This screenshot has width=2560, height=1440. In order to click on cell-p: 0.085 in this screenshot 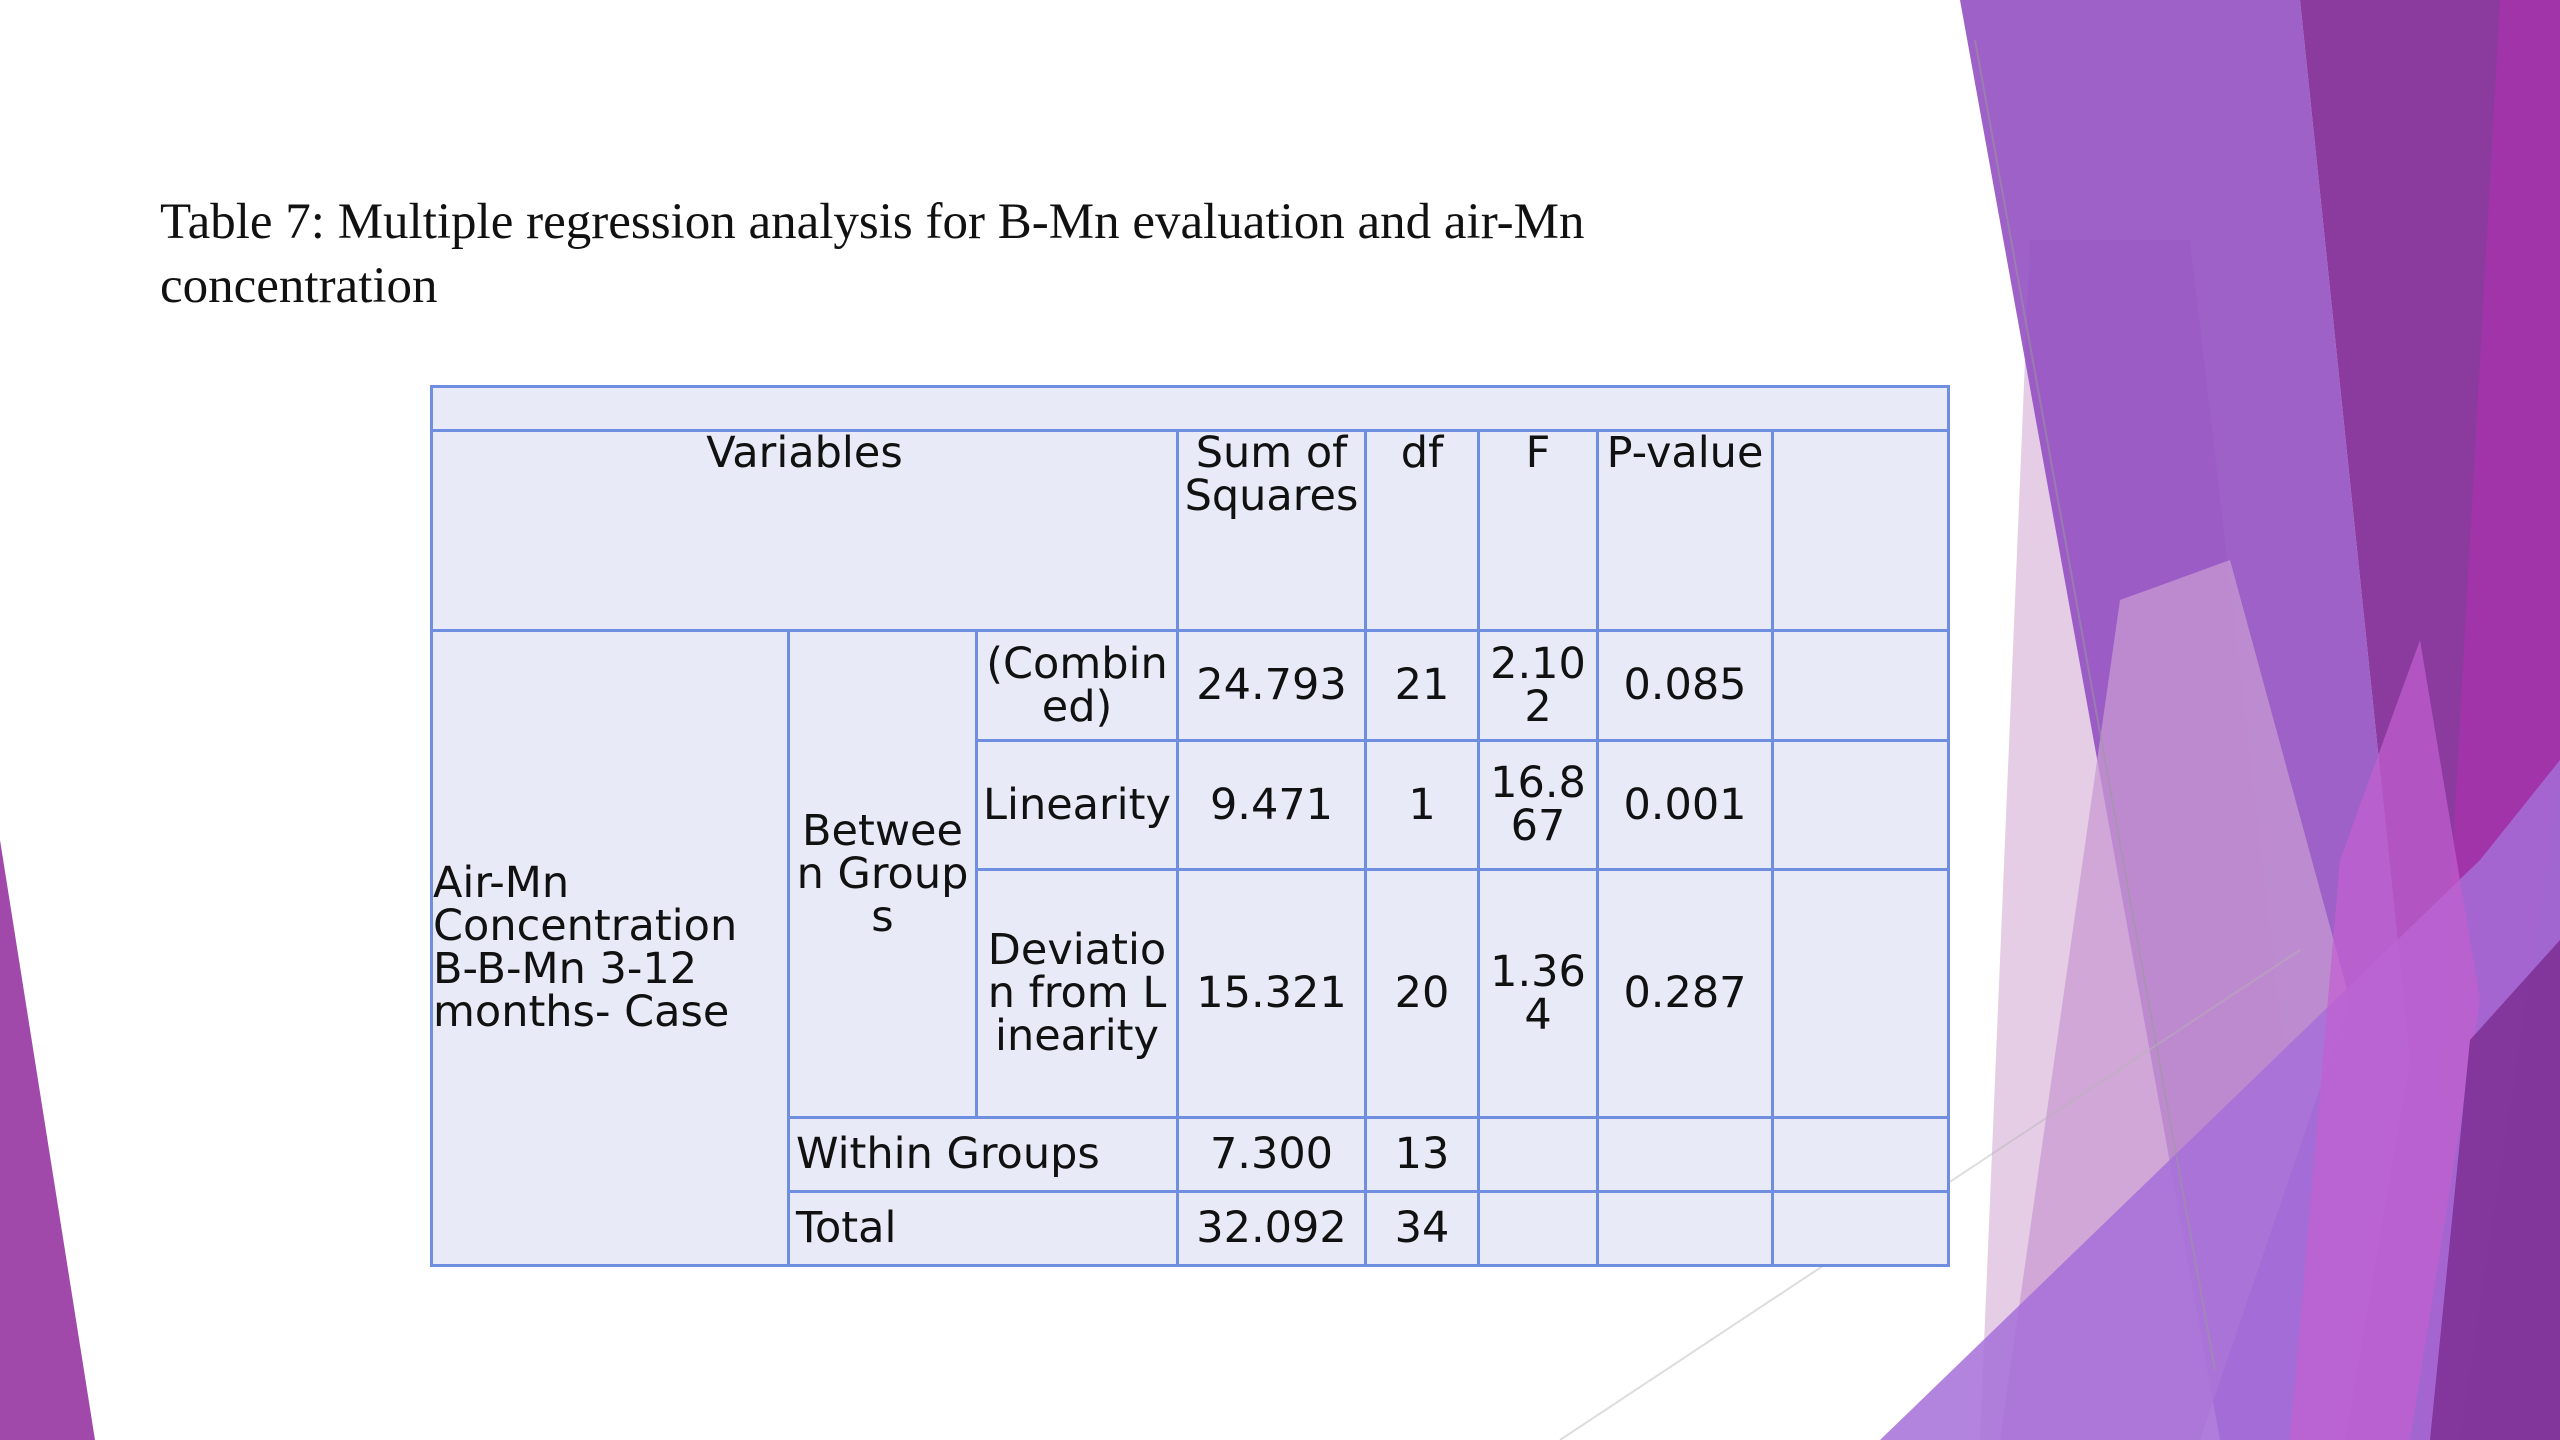, I will do `click(1685, 685)`.